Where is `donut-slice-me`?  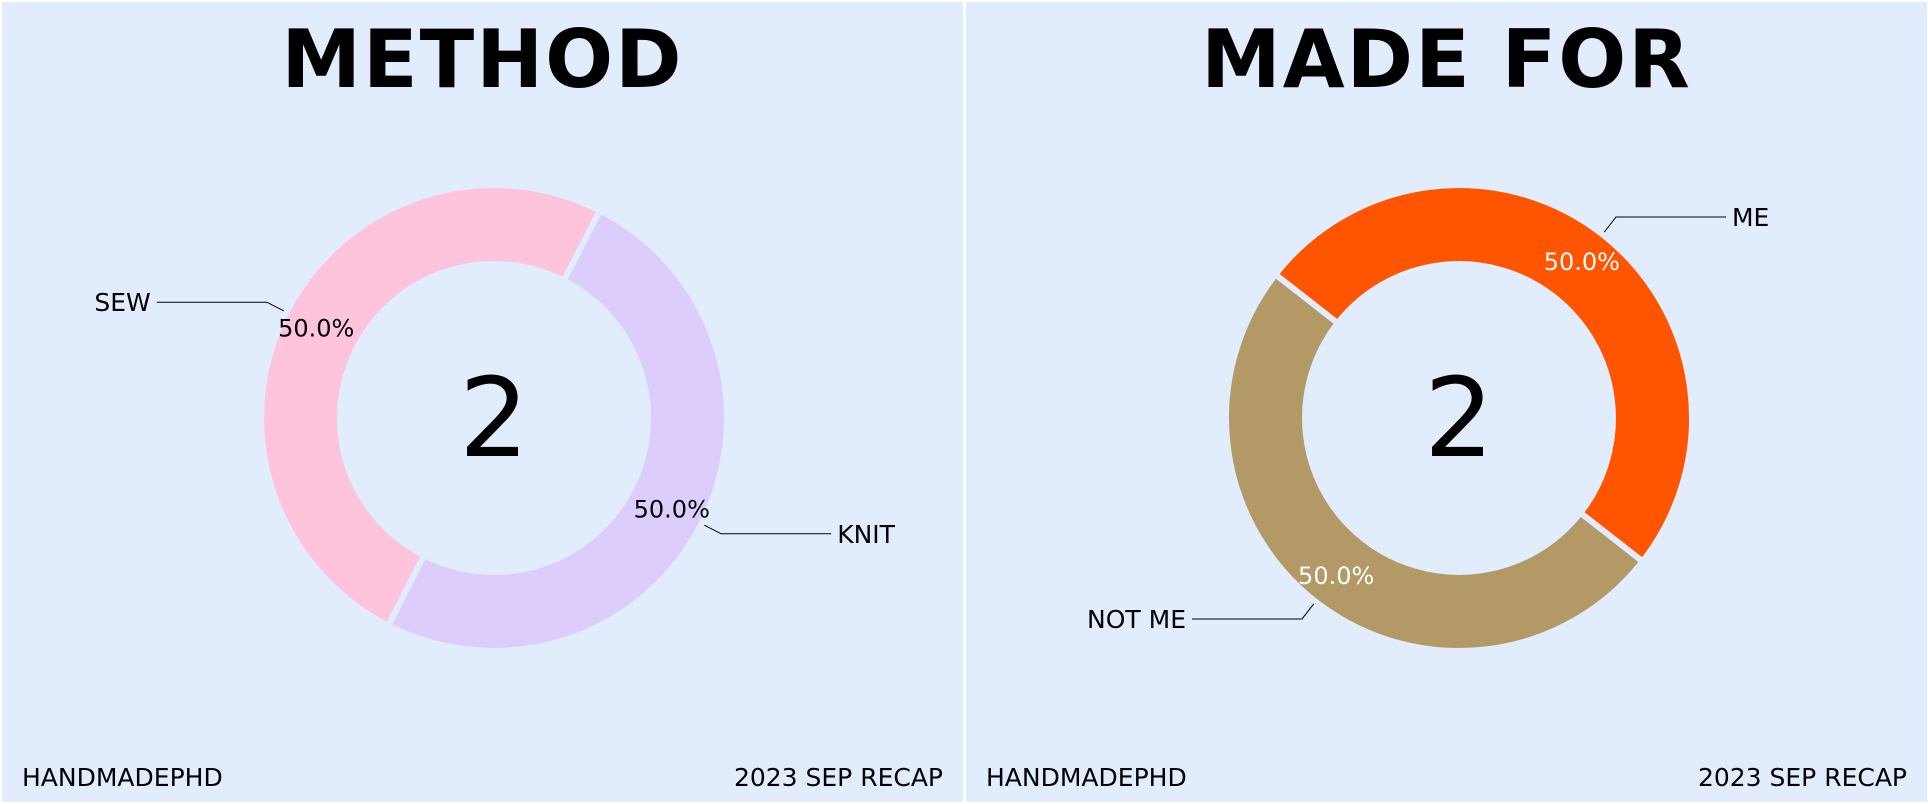 donut-slice-me is located at coordinates (1483, 374).